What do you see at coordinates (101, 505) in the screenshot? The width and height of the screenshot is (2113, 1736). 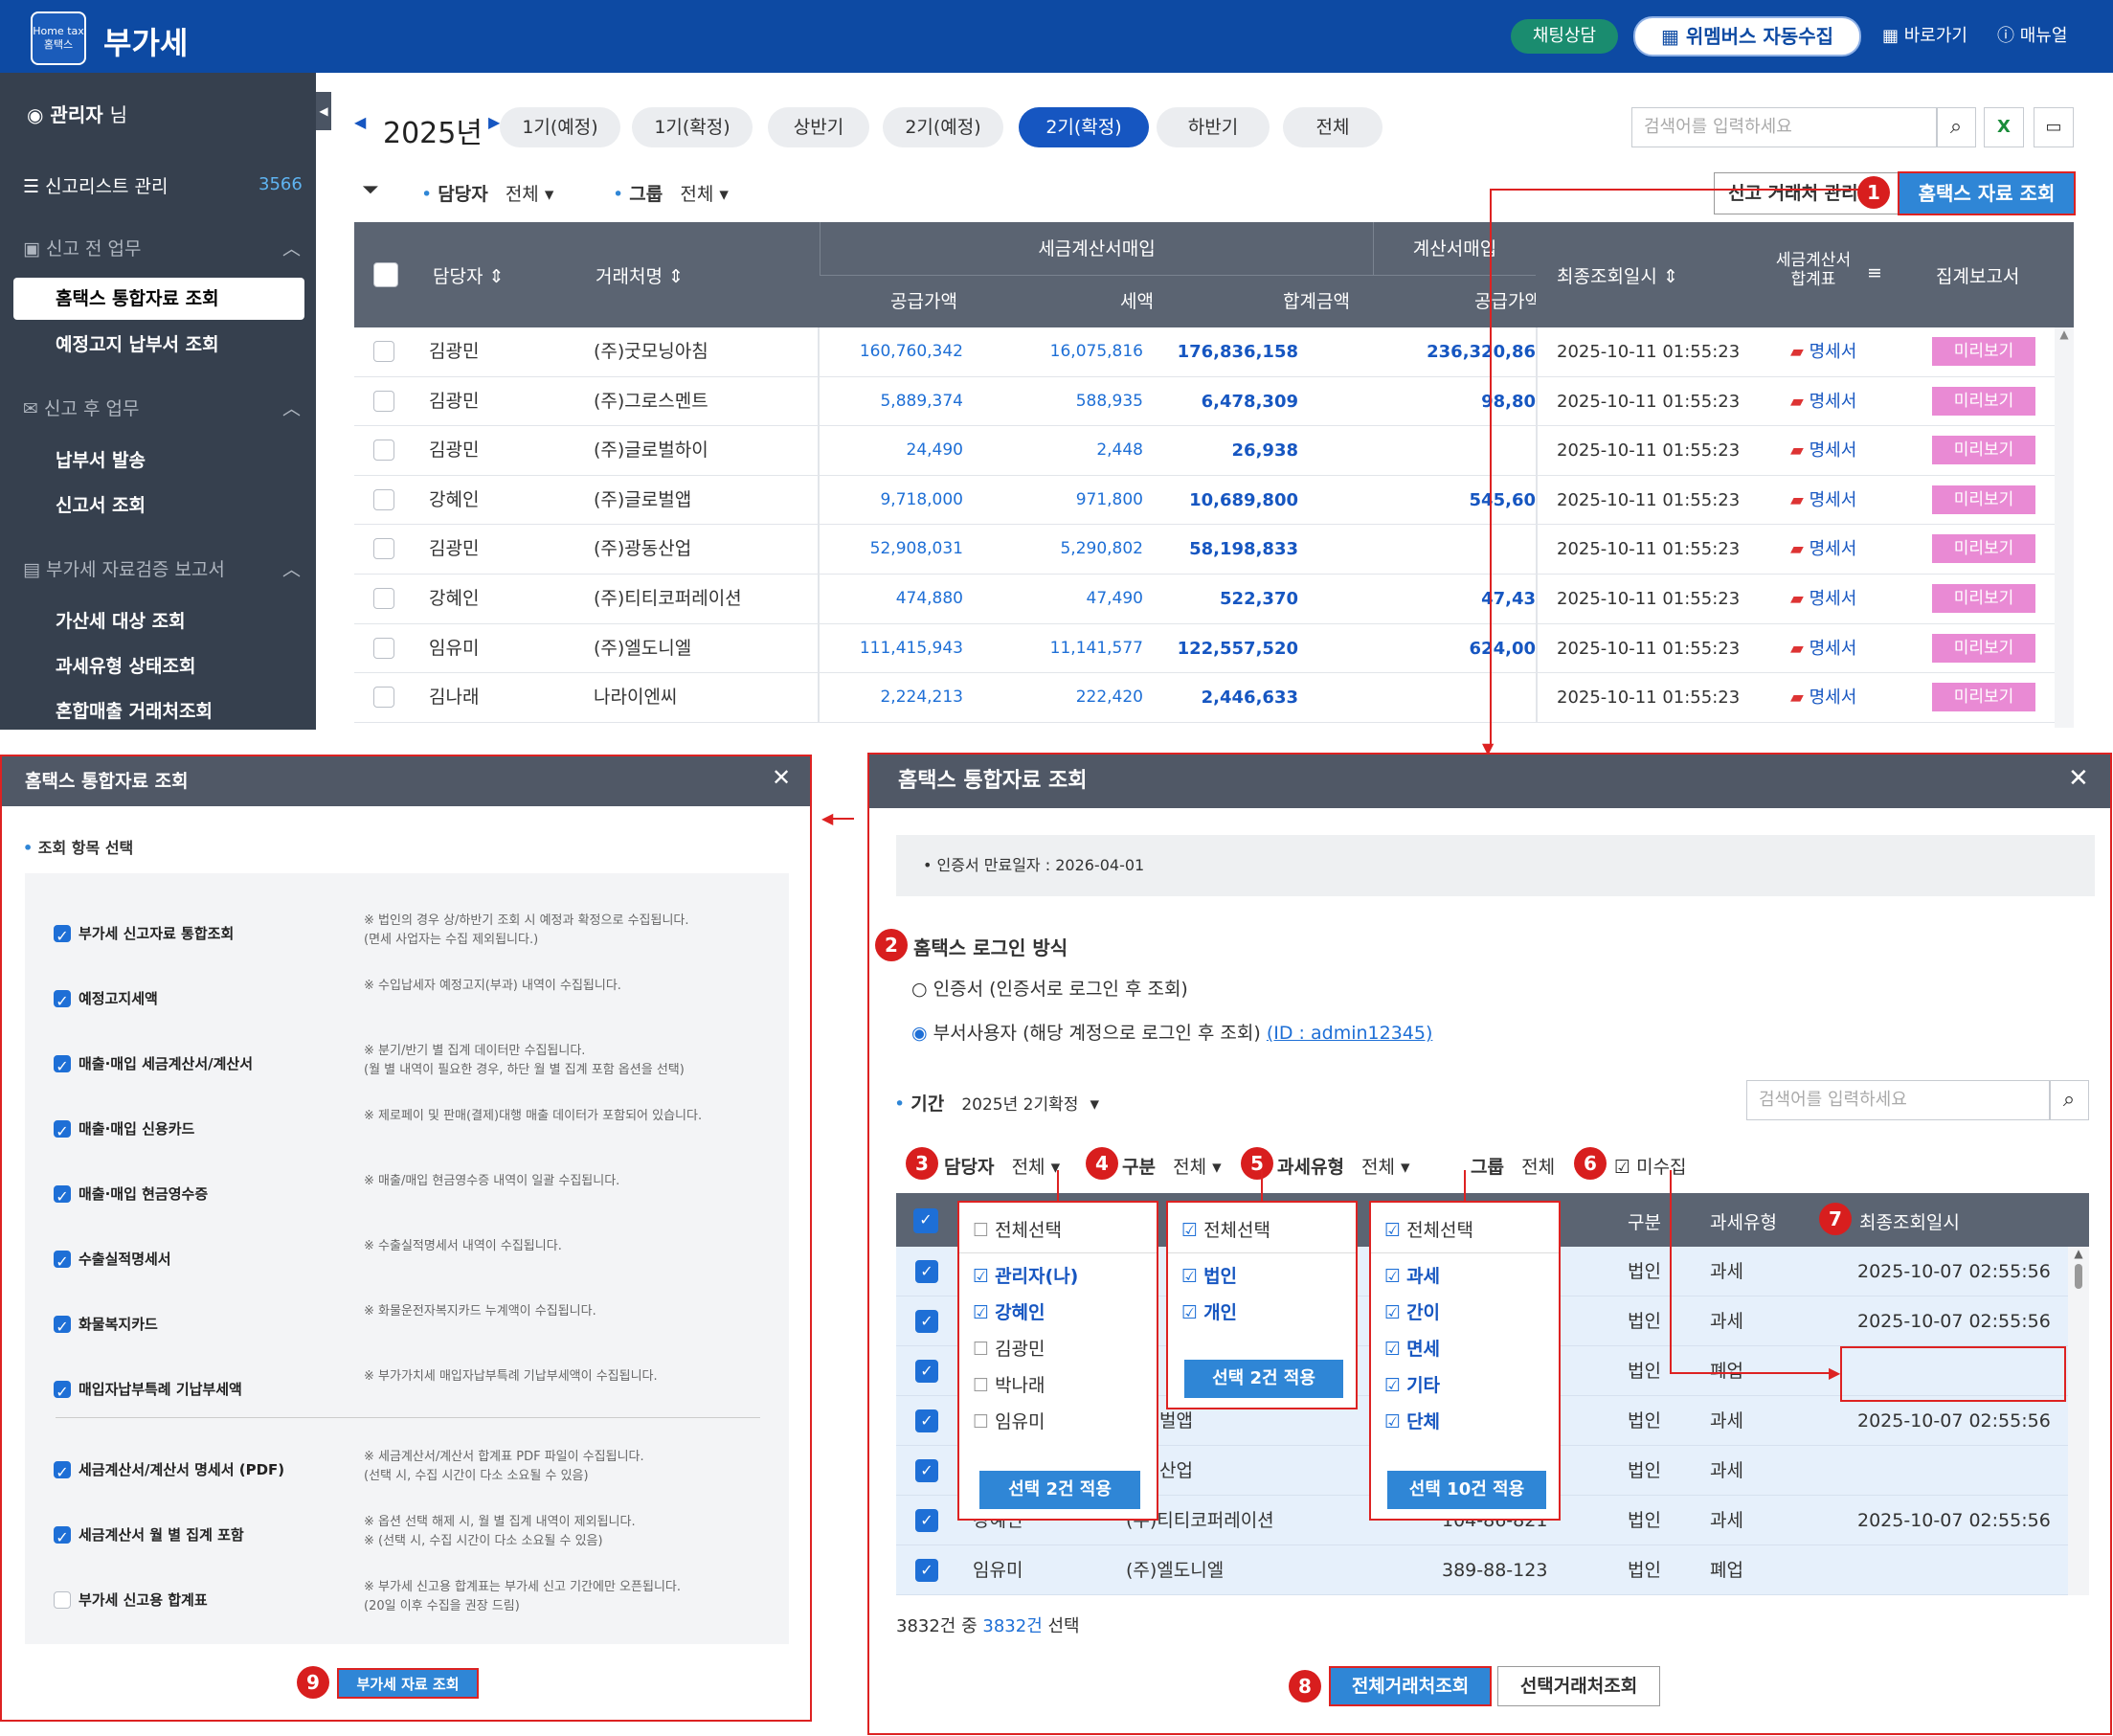 I see `sidebar-item-report: 신고서 조회` at bounding box center [101, 505].